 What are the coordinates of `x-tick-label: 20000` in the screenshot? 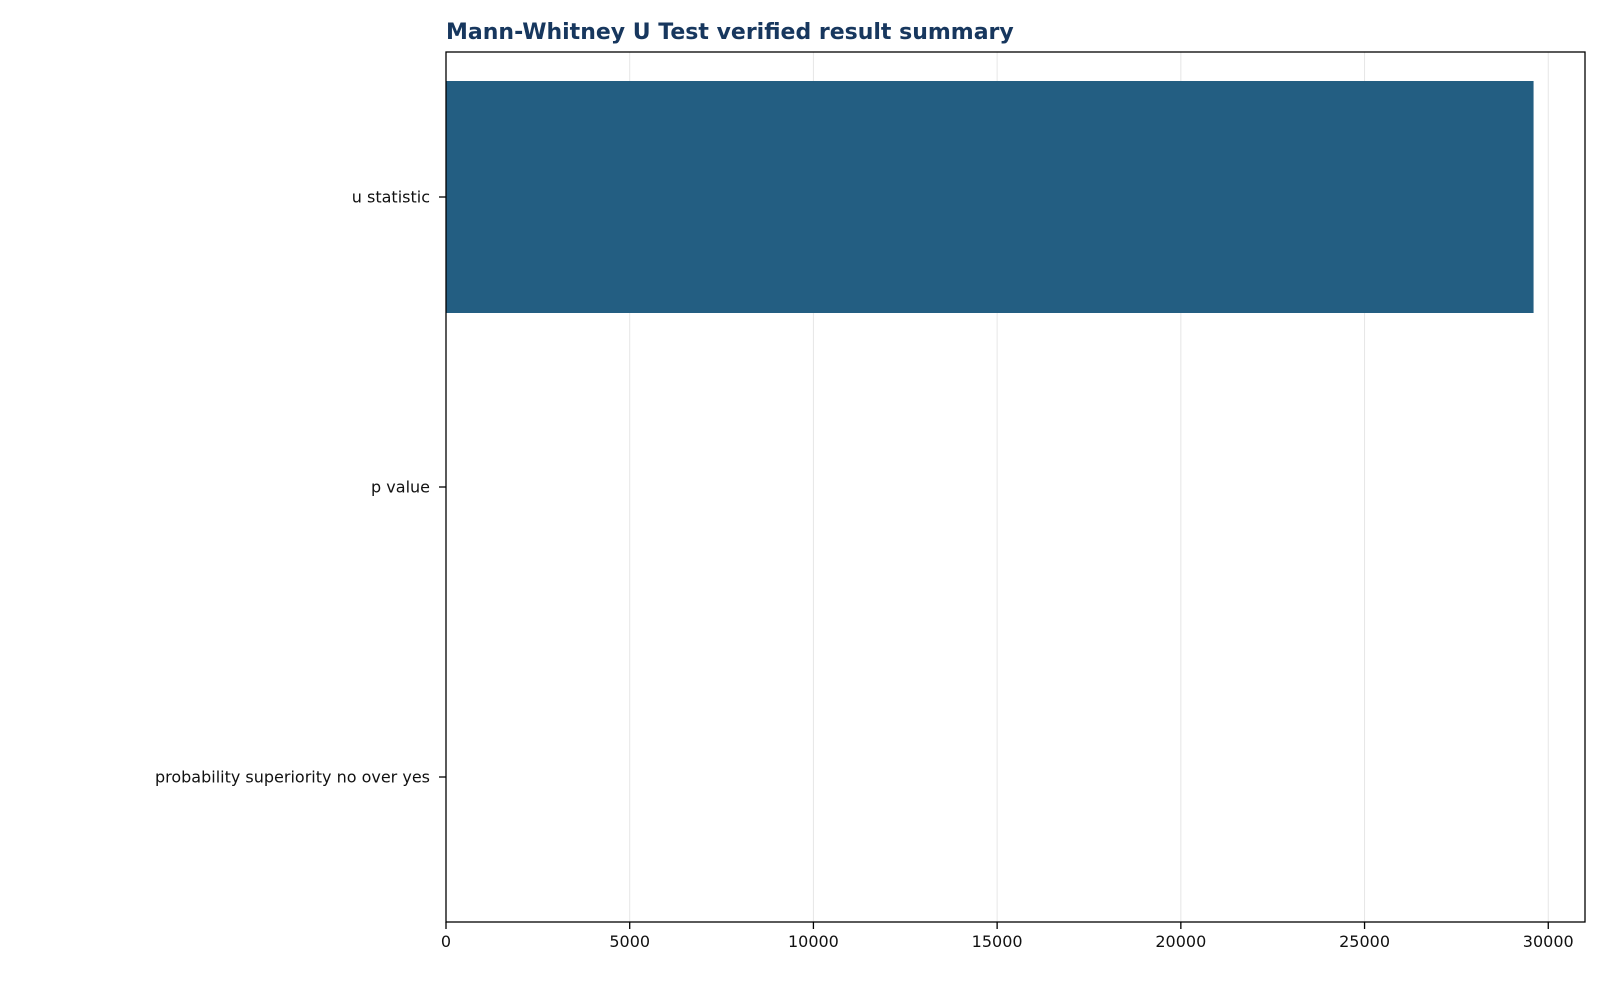 It's located at (1180, 941).